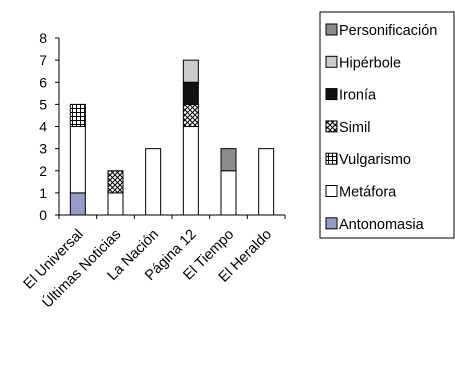  Describe the element at coordinates (190, 93) in the screenshot. I see `bar-segment-ironia` at that location.